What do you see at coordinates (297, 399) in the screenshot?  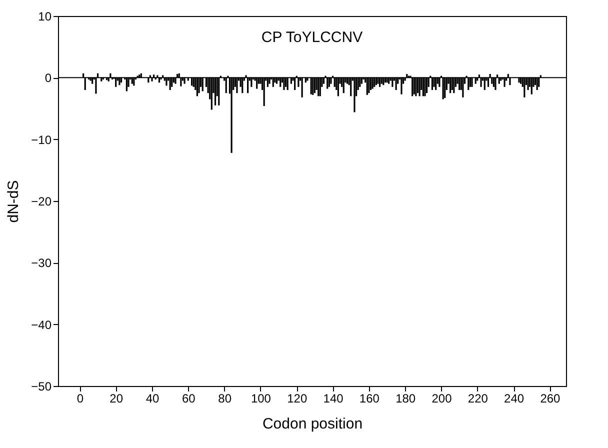 I see `x-tick-label: 120` at bounding box center [297, 399].